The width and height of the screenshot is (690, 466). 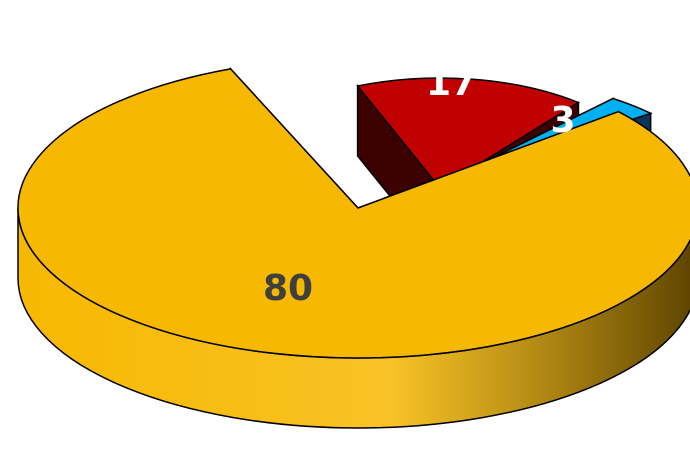 I want to click on pie-data-label-1: 17, so click(x=451, y=83).